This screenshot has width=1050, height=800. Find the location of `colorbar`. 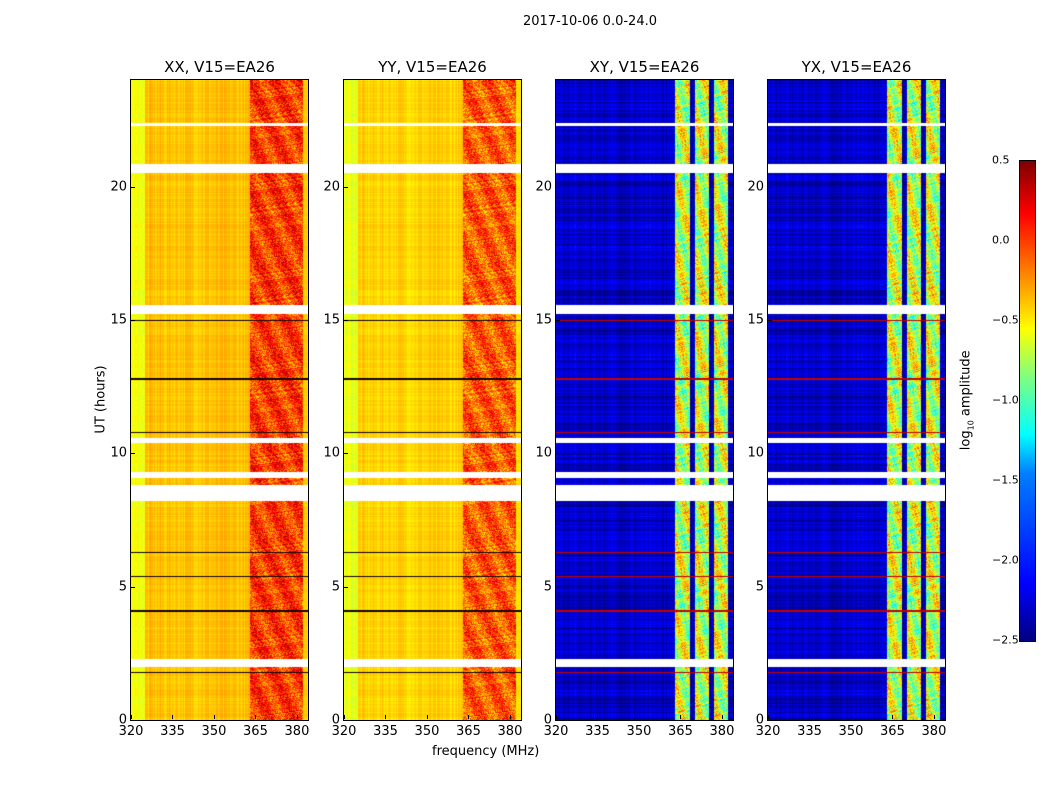

colorbar is located at coordinates (1027, 401).